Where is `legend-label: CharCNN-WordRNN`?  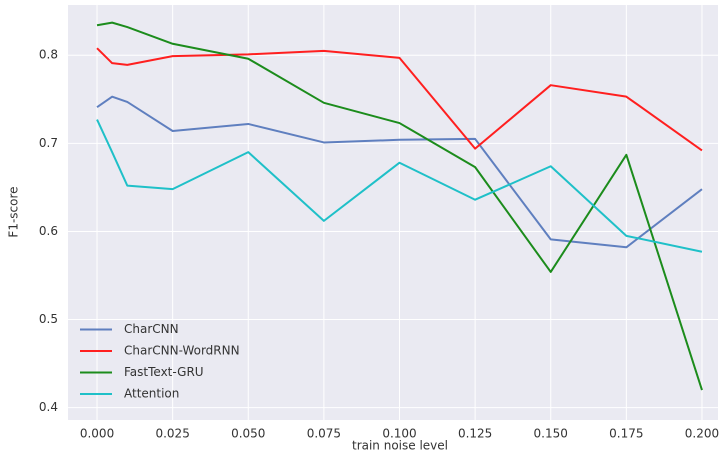 legend-label: CharCNN-WordRNN is located at coordinates (182, 351).